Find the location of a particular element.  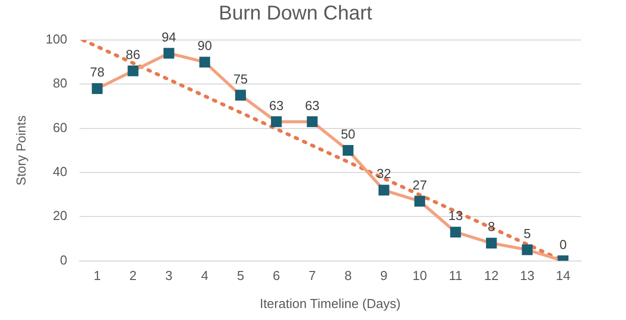

x-tick-label: 13 is located at coordinates (527, 276).